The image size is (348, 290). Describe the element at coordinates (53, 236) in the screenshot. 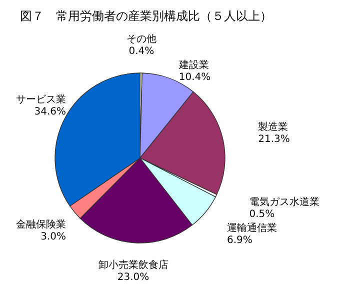

I see `data-label: 3.0%` at that location.